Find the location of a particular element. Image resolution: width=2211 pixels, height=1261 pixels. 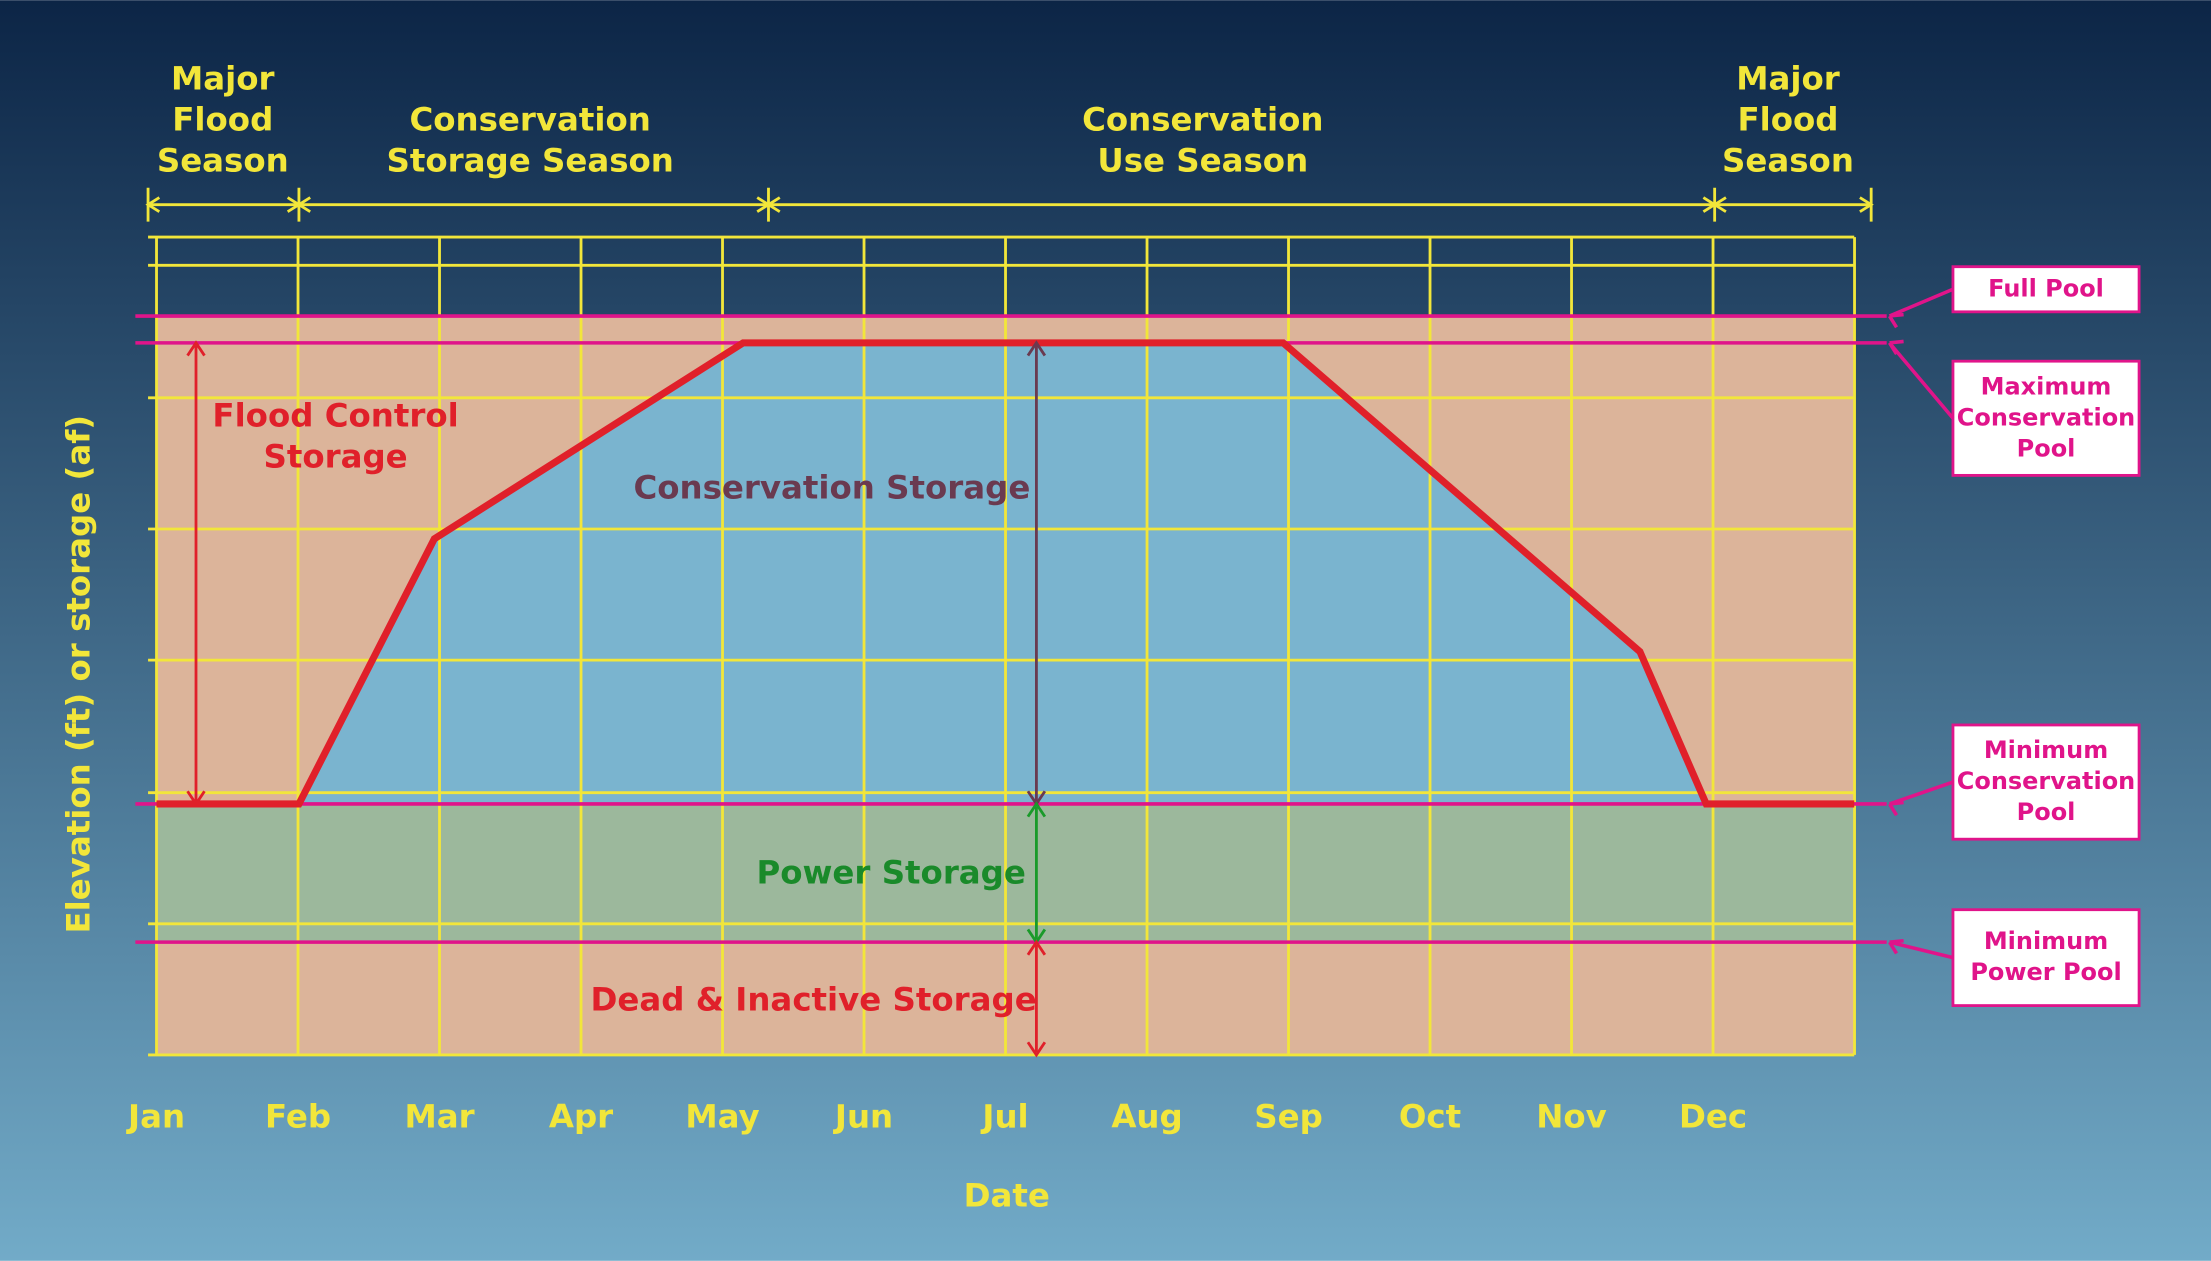

season-label: Use Season is located at coordinates (1202, 160).